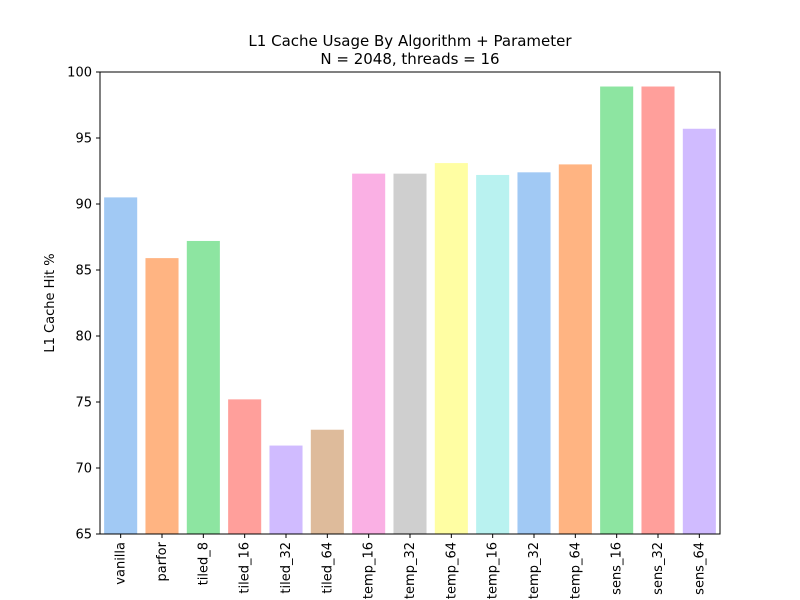 The width and height of the screenshot is (800, 600). I want to click on x-tick-label: tiled_8, so click(203, 563).